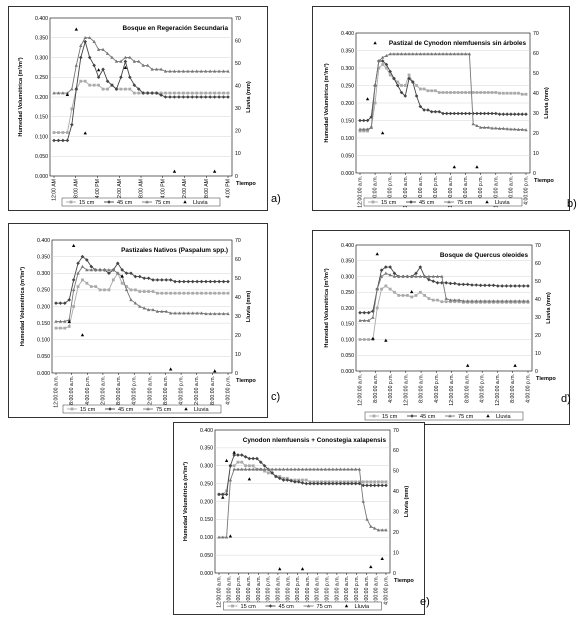 The width and height of the screenshot is (580, 625). Describe the element at coordinates (347, 262) in the screenshot. I see `y-tick-label-left: 0.350` at that location.